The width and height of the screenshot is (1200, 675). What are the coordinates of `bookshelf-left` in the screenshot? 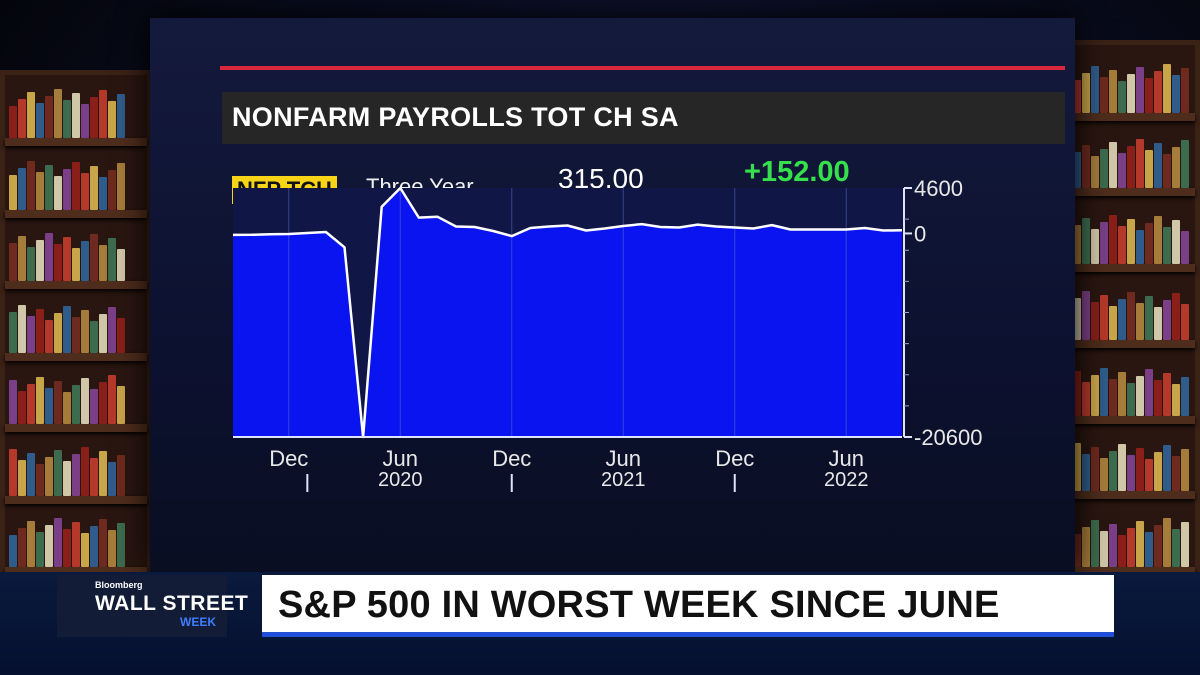 It's located at (76, 325).